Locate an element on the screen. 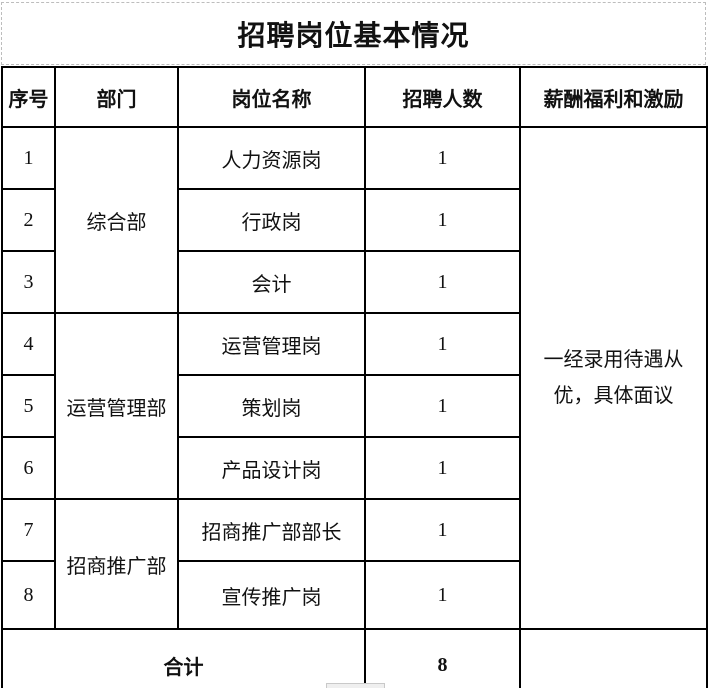 This screenshot has height=688, width=712. position-cell: 宣传推广岗 is located at coordinates (271, 595).